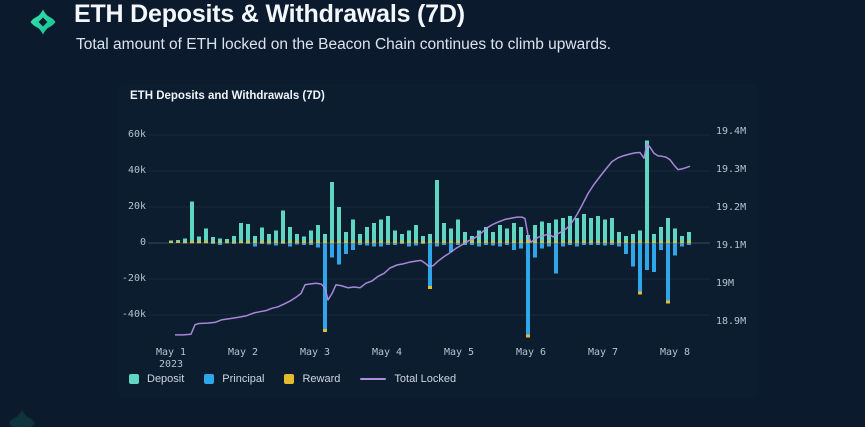 This screenshot has height=427, width=865. I want to click on legend-item-reward: Reward, so click(312, 379).